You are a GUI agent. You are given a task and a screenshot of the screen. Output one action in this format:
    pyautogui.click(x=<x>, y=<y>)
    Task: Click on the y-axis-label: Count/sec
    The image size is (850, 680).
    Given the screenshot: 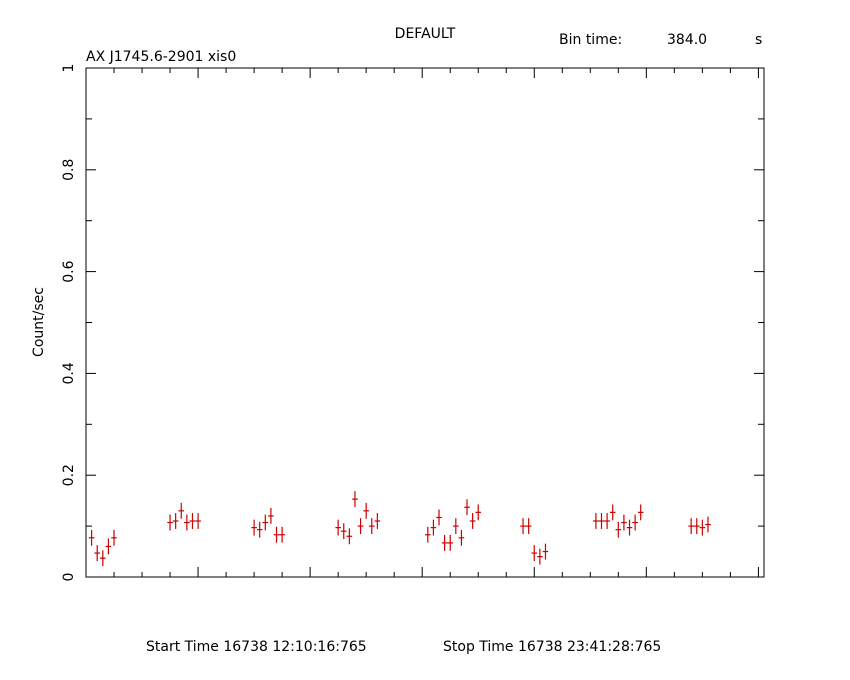 What is the action you would take?
    pyautogui.click(x=39, y=322)
    